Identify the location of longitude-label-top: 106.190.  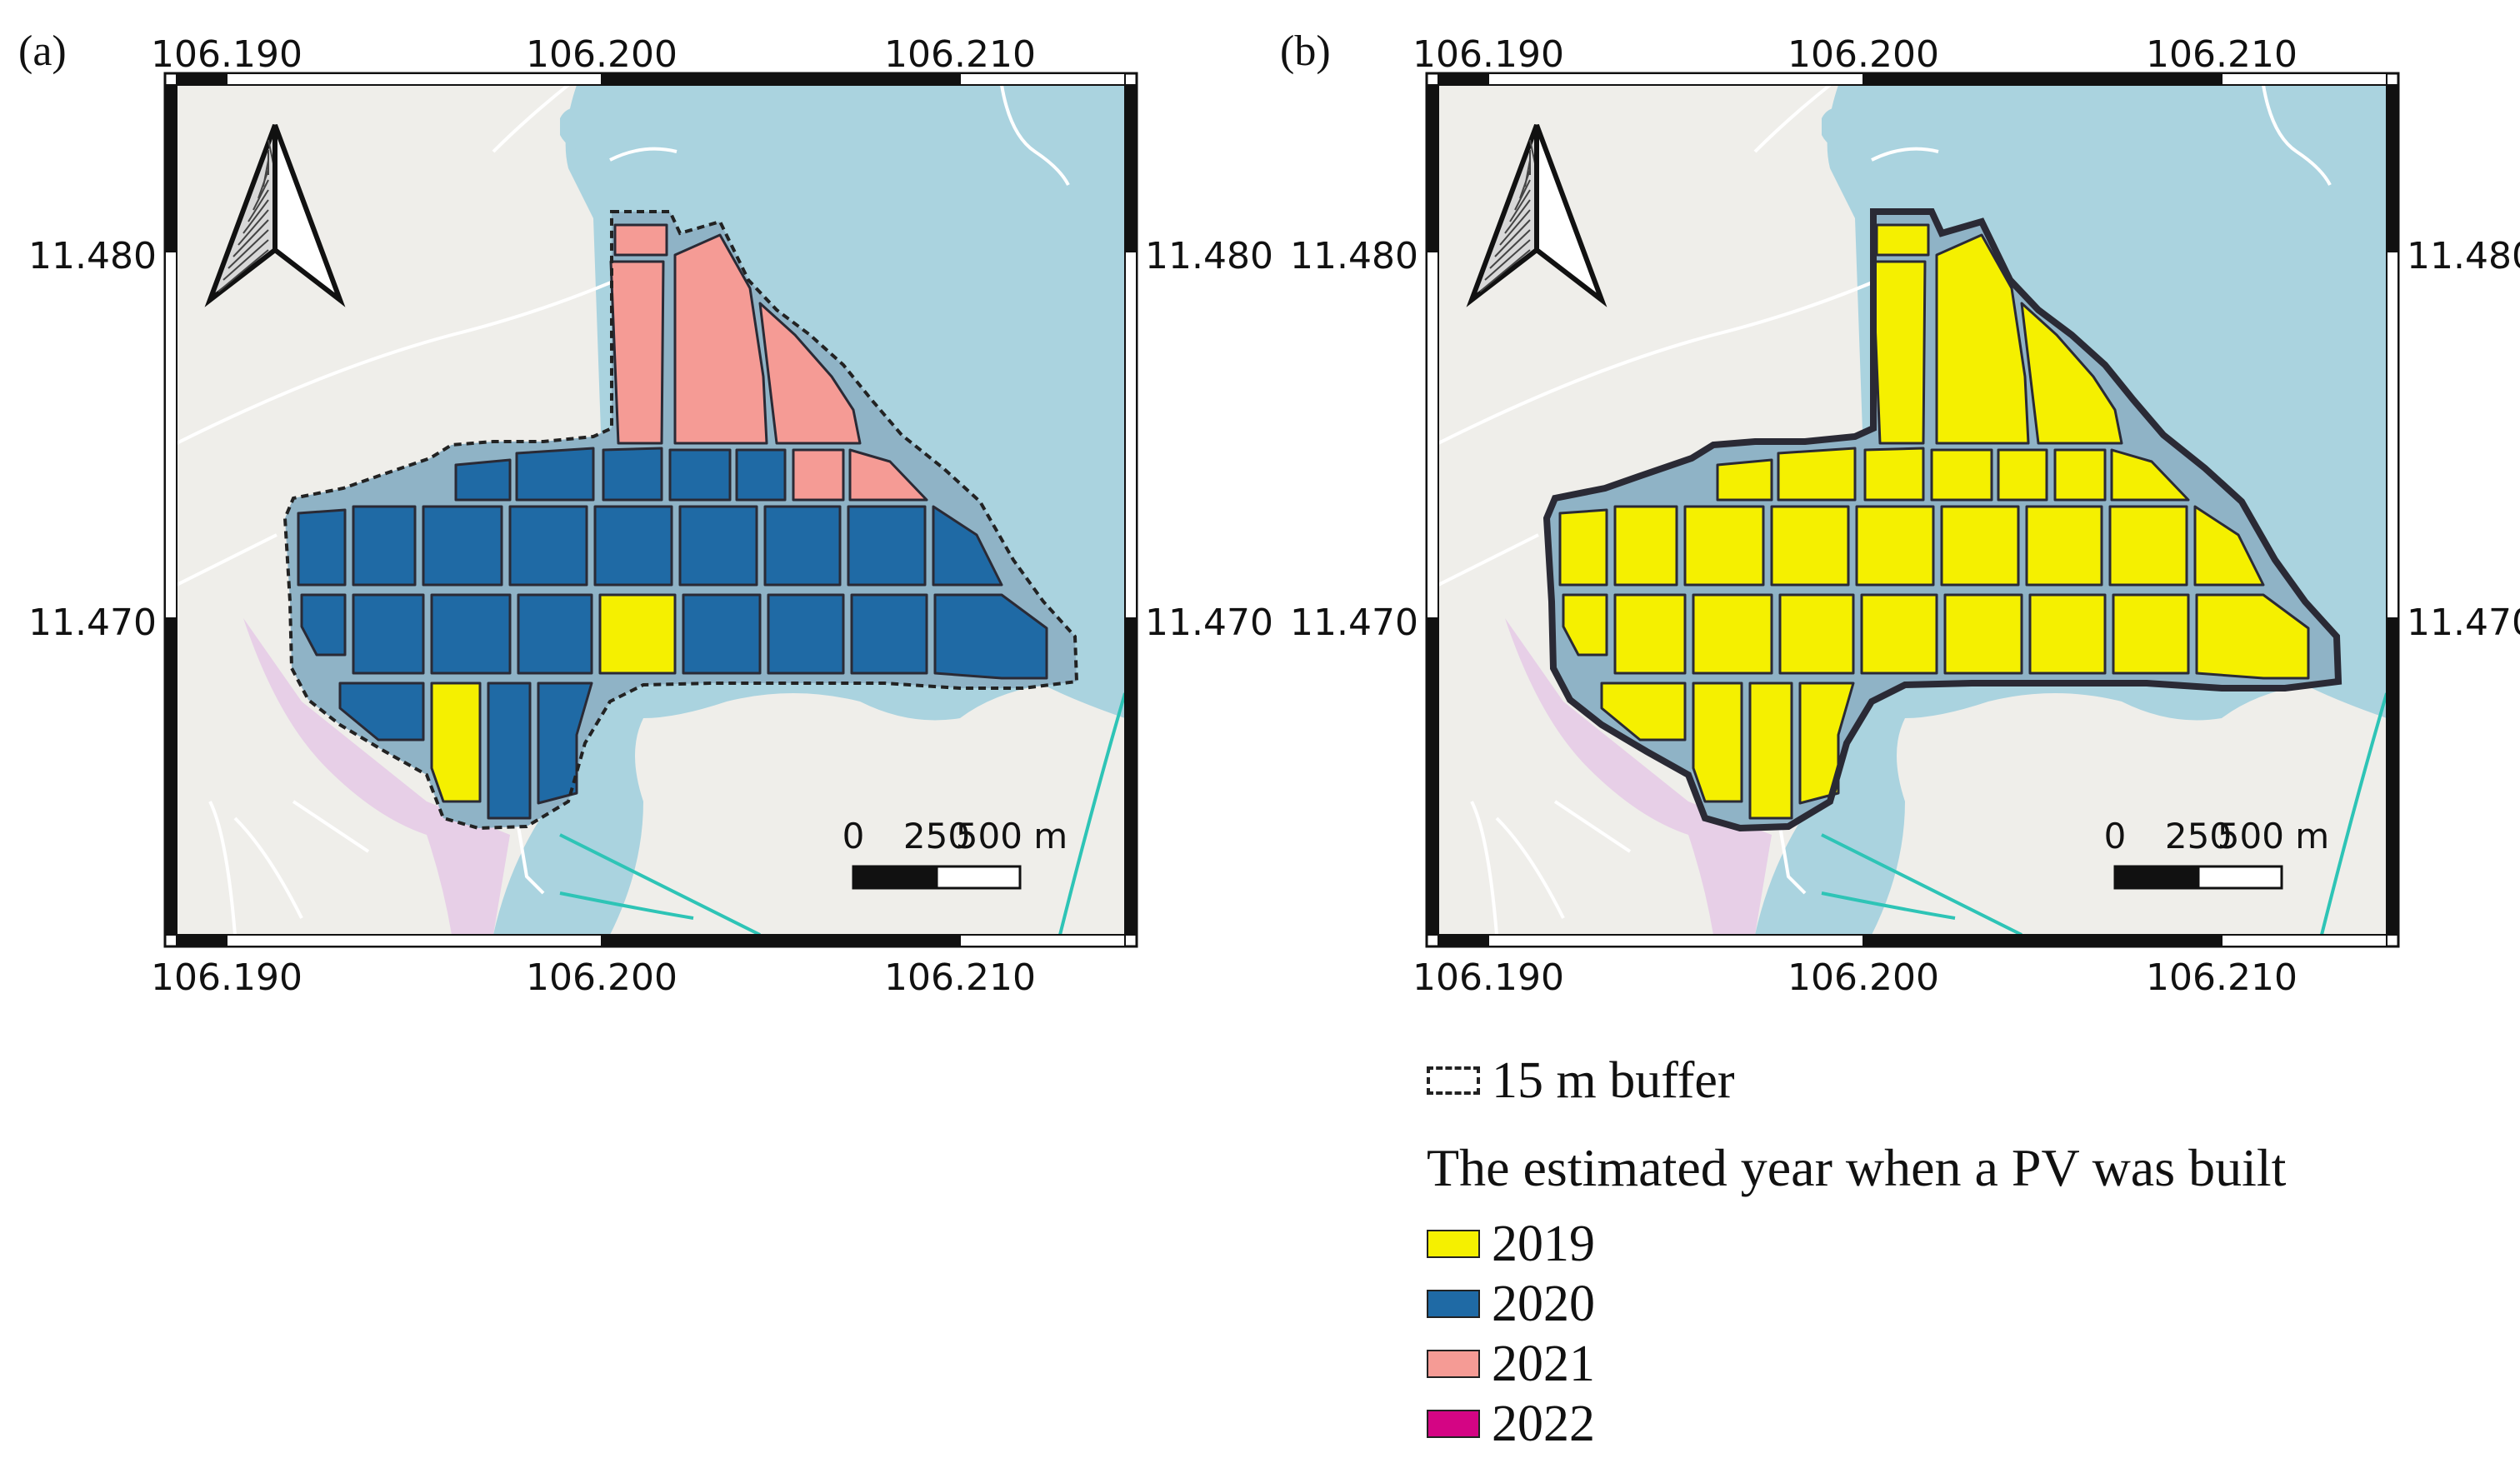
(1488, 55).